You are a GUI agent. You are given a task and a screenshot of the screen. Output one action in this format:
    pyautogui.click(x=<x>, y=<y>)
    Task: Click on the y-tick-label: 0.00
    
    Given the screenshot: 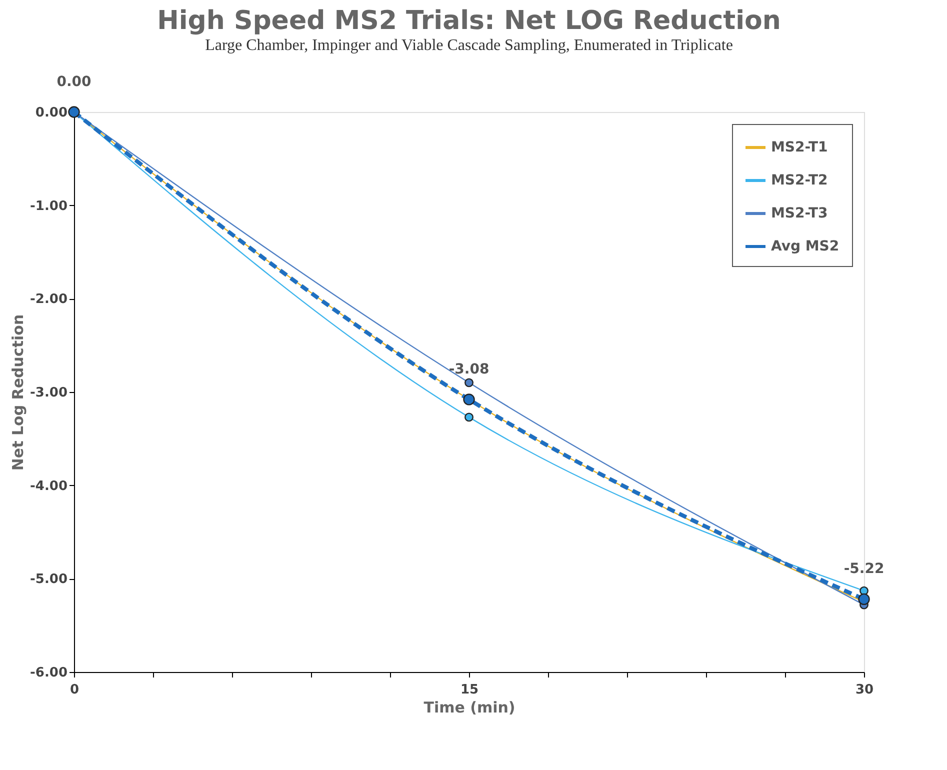 What is the action you would take?
    pyautogui.click(x=51, y=113)
    